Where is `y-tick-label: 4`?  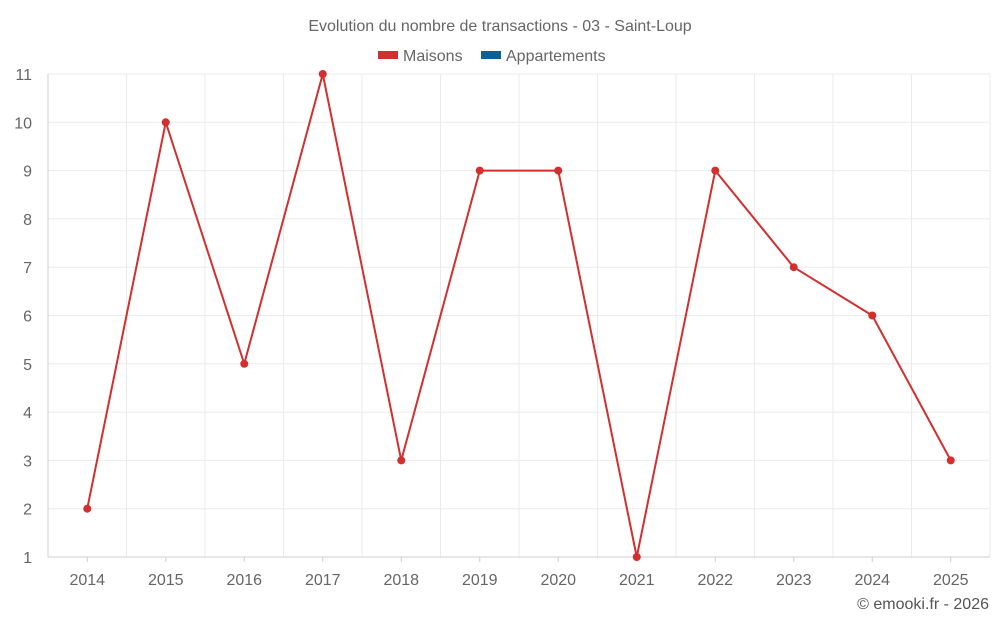 y-tick-label: 4 is located at coordinates (27, 413).